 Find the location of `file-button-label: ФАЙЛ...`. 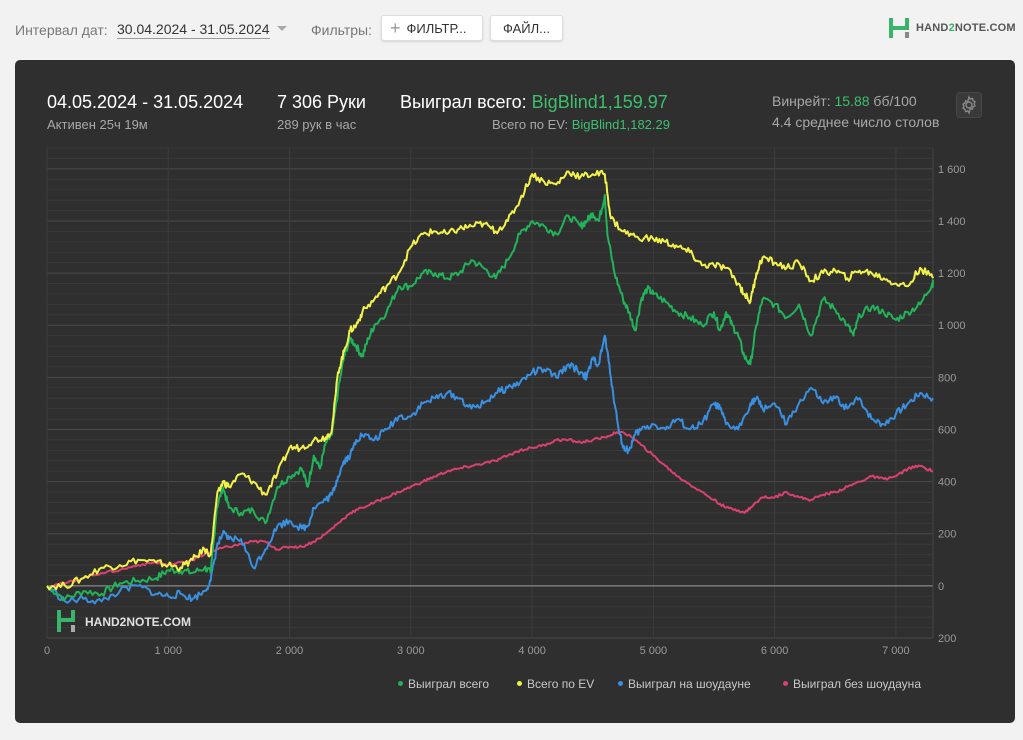

file-button-label: ФАЙЛ... is located at coordinates (526, 28).